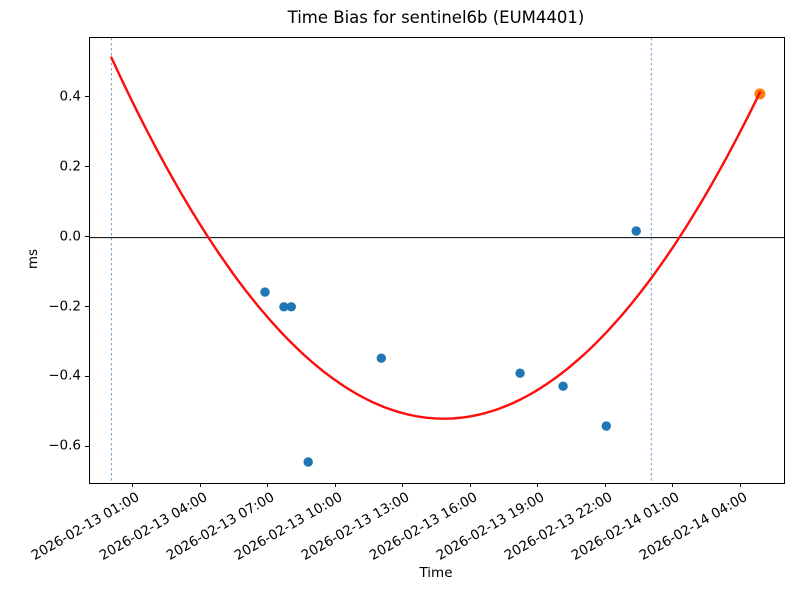 The height and width of the screenshot is (600, 800). I want to click on y-tick-label: −0.2, so click(64, 305).